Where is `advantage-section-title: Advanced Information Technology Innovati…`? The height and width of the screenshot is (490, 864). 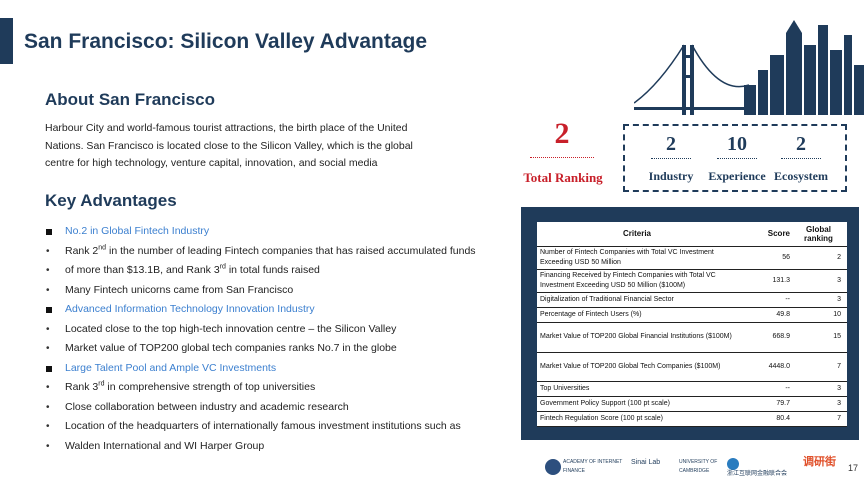 advantage-section-title: Advanced Information Technology Innovati… is located at coordinates (275, 310).